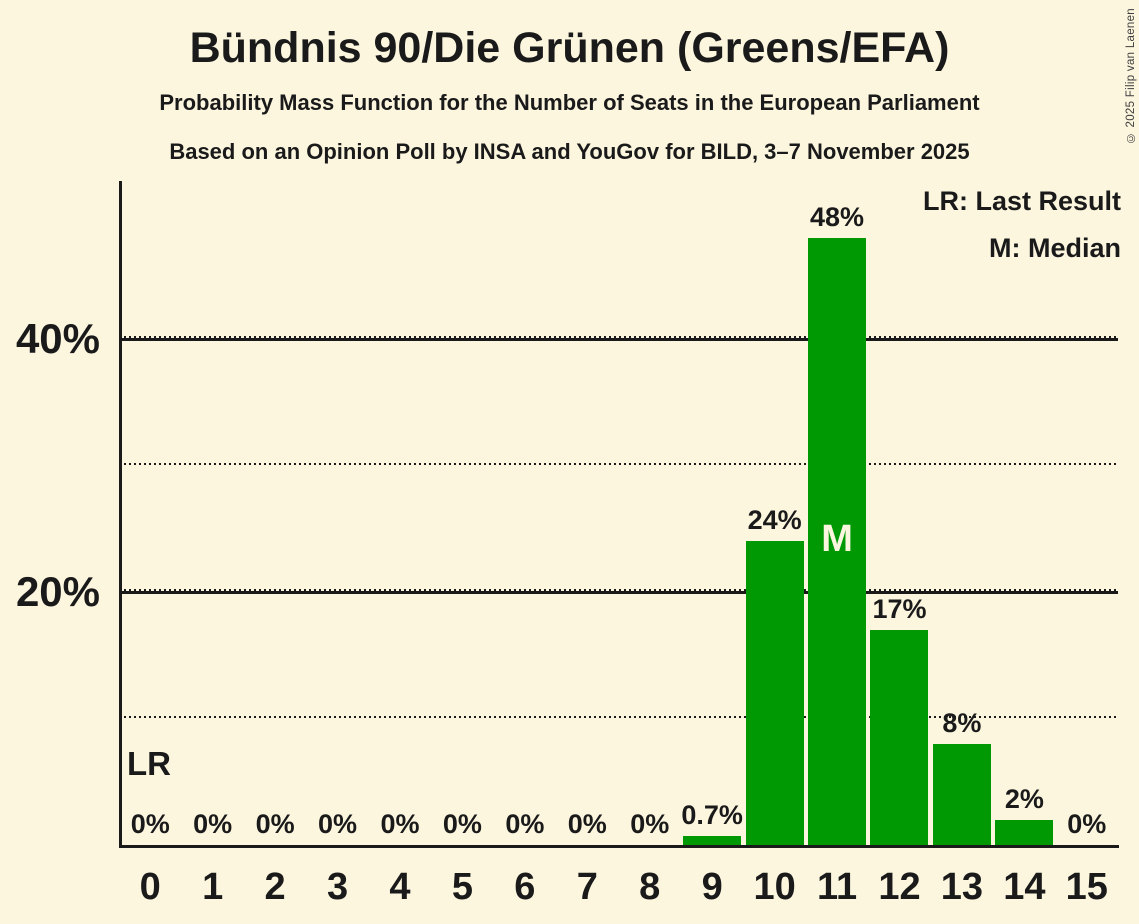 The image size is (1139, 924). What do you see at coordinates (57, 338) in the screenshot?
I see `y-tick-40: 40%` at bounding box center [57, 338].